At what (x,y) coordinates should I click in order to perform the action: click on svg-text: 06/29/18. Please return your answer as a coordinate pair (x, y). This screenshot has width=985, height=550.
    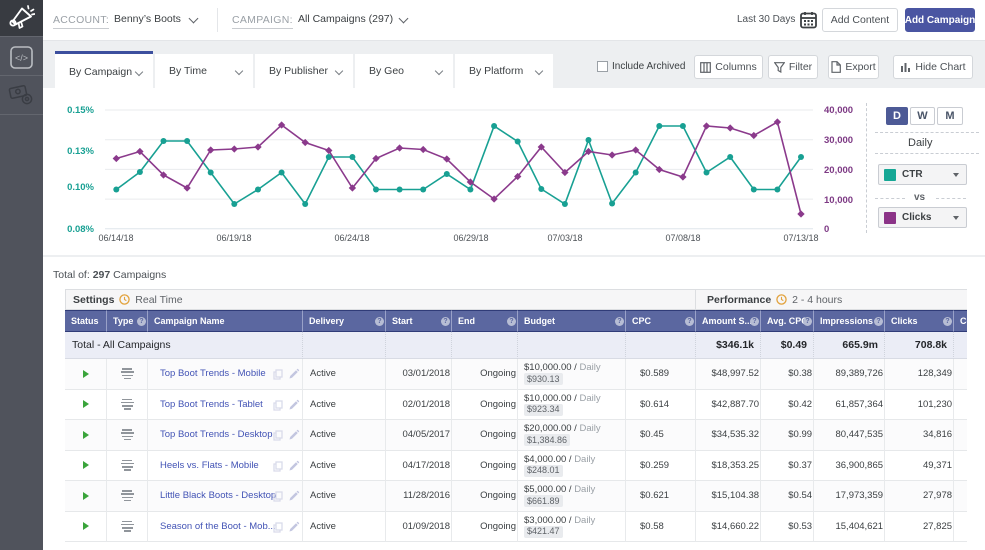
    Looking at the image, I should click on (470, 238).